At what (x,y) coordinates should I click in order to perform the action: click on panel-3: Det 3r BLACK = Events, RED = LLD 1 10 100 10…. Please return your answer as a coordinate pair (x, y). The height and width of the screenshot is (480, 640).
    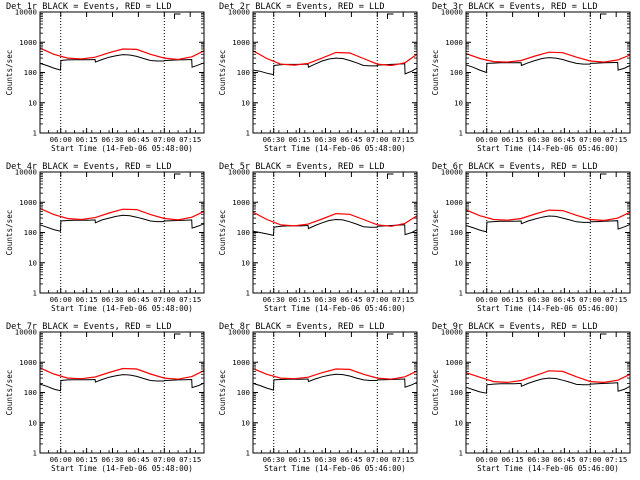
    Looking at the image, I should click on (531, 77).